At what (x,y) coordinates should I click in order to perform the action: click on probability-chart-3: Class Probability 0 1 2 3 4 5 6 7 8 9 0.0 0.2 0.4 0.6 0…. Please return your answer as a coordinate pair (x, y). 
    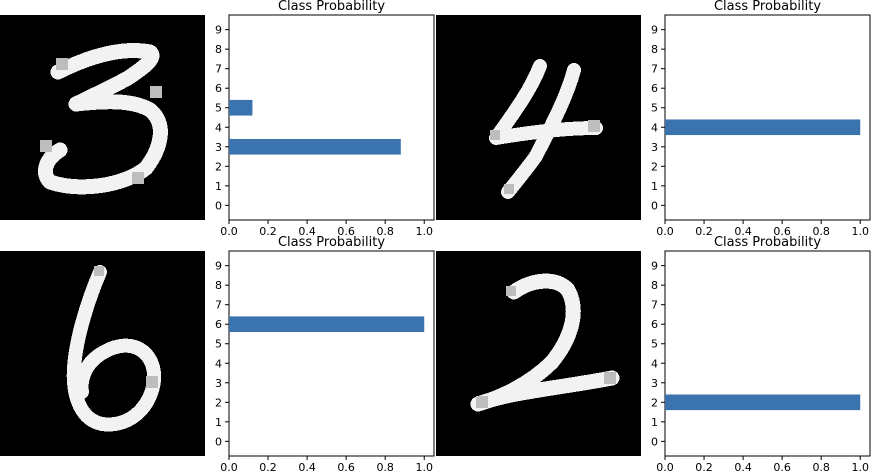
    Looking at the image, I should click on (325, 353).